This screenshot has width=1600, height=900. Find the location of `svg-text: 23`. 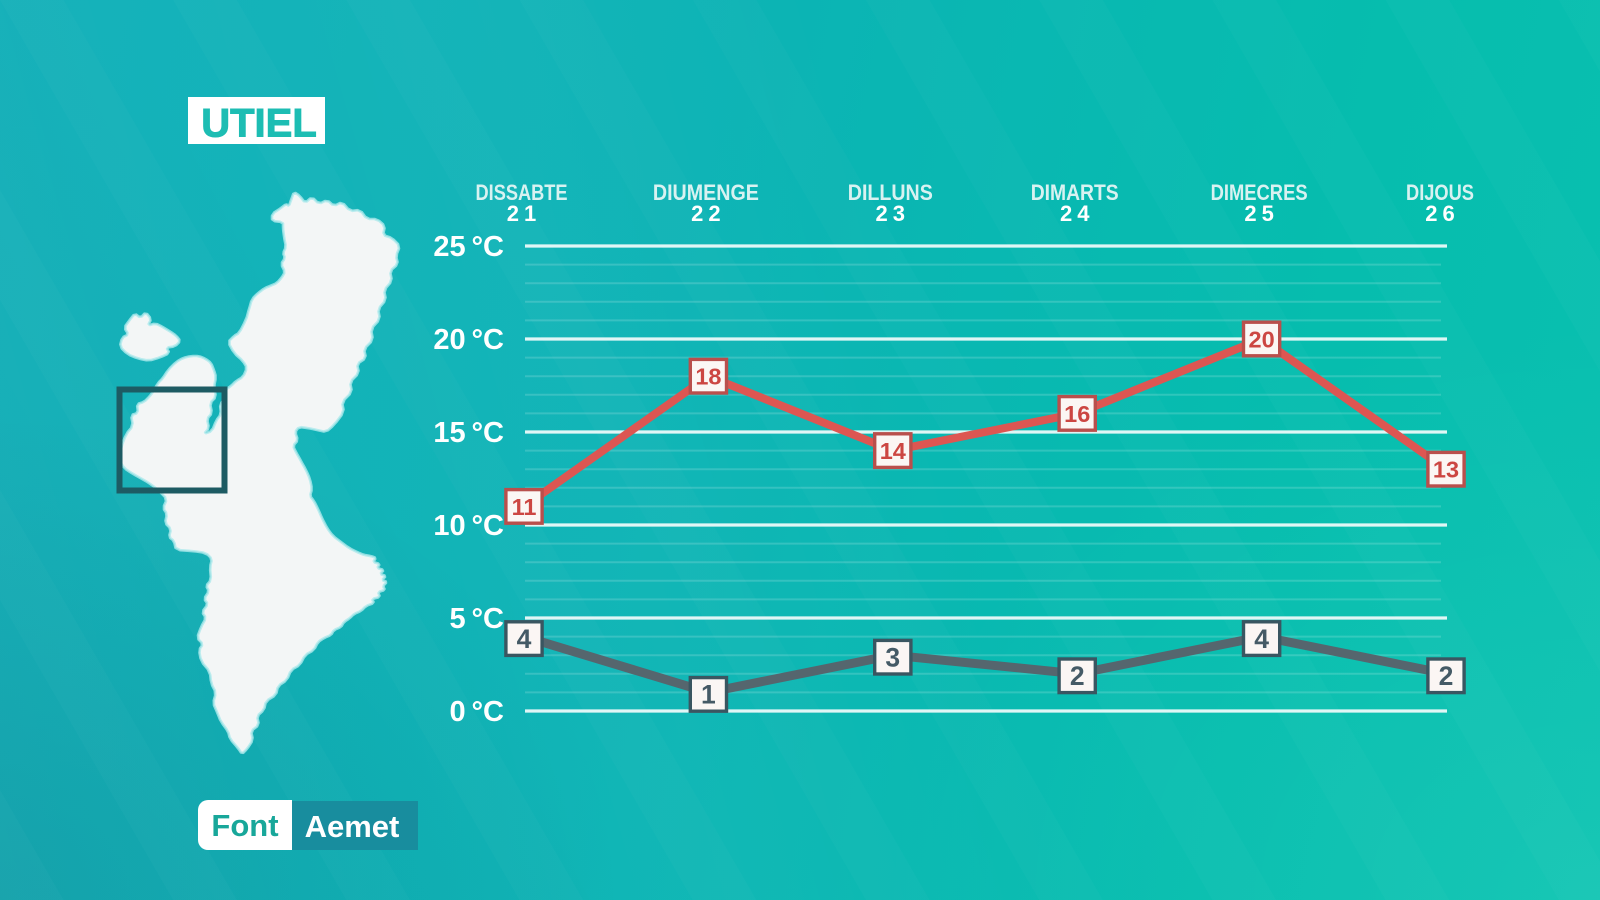

svg-text: 23 is located at coordinates (893, 213).